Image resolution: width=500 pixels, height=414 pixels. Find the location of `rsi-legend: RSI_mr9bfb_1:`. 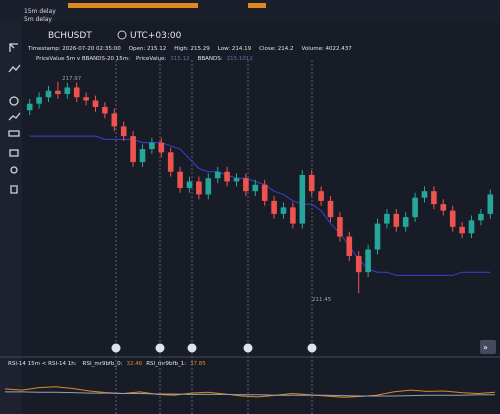

rsi-legend: RSI_mr9bfb_1: is located at coordinates (166, 364).